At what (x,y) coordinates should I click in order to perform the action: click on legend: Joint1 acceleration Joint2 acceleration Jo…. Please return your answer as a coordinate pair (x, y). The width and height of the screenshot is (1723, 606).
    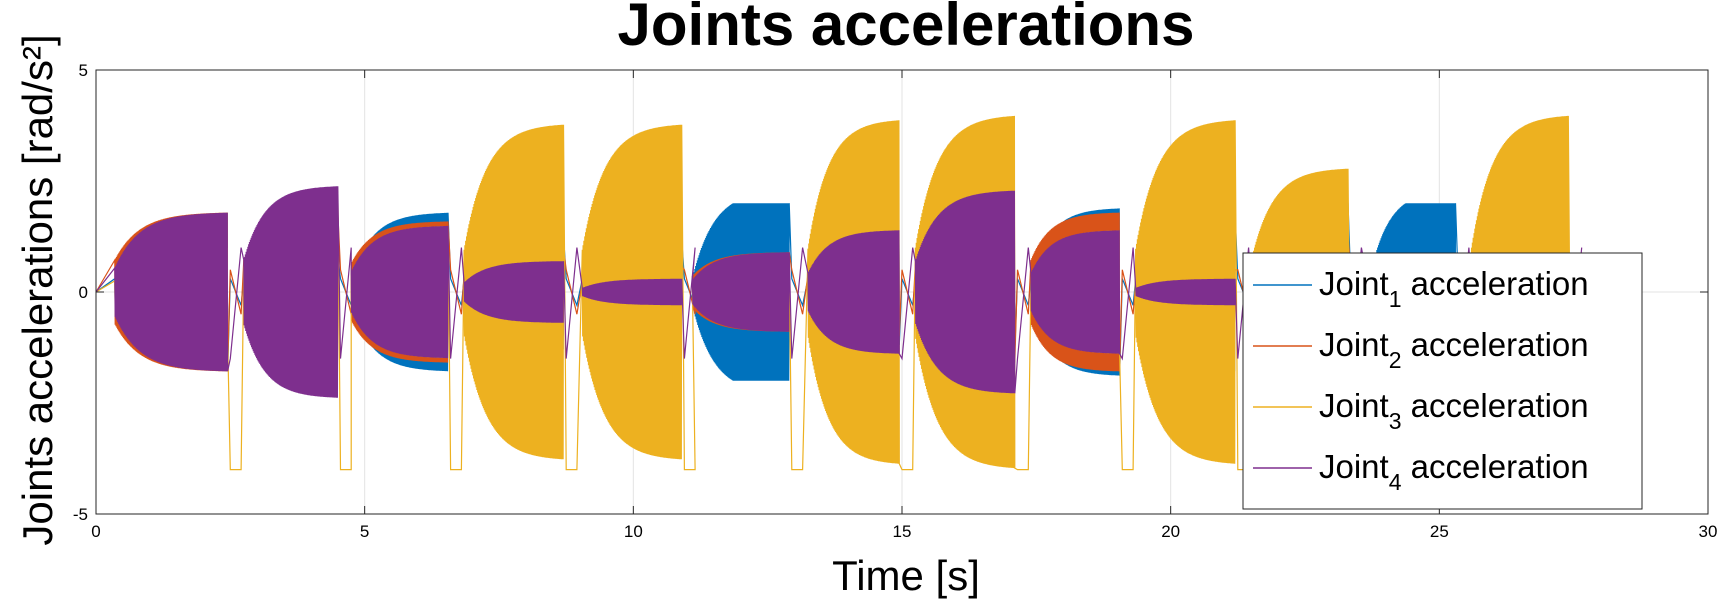
    Looking at the image, I should click on (1442, 381).